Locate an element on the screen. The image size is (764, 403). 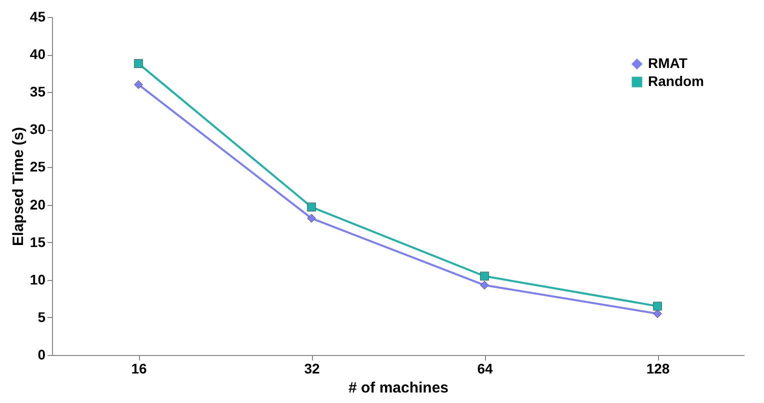
y-tick-label: 20 is located at coordinates (38, 204).